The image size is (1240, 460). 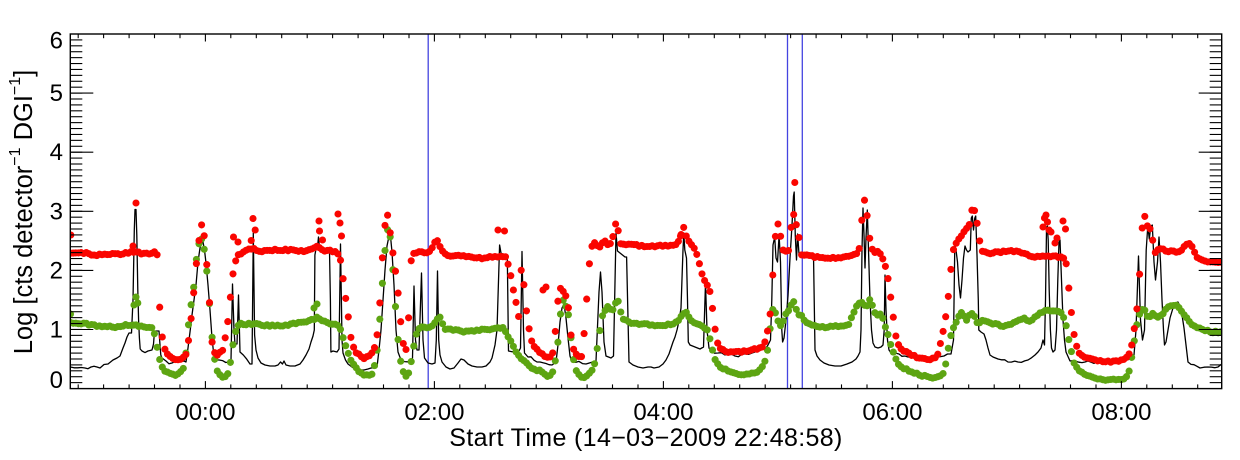 What do you see at coordinates (1121, 412) in the screenshot?
I see `svg-text: 08:00` at bounding box center [1121, 412].